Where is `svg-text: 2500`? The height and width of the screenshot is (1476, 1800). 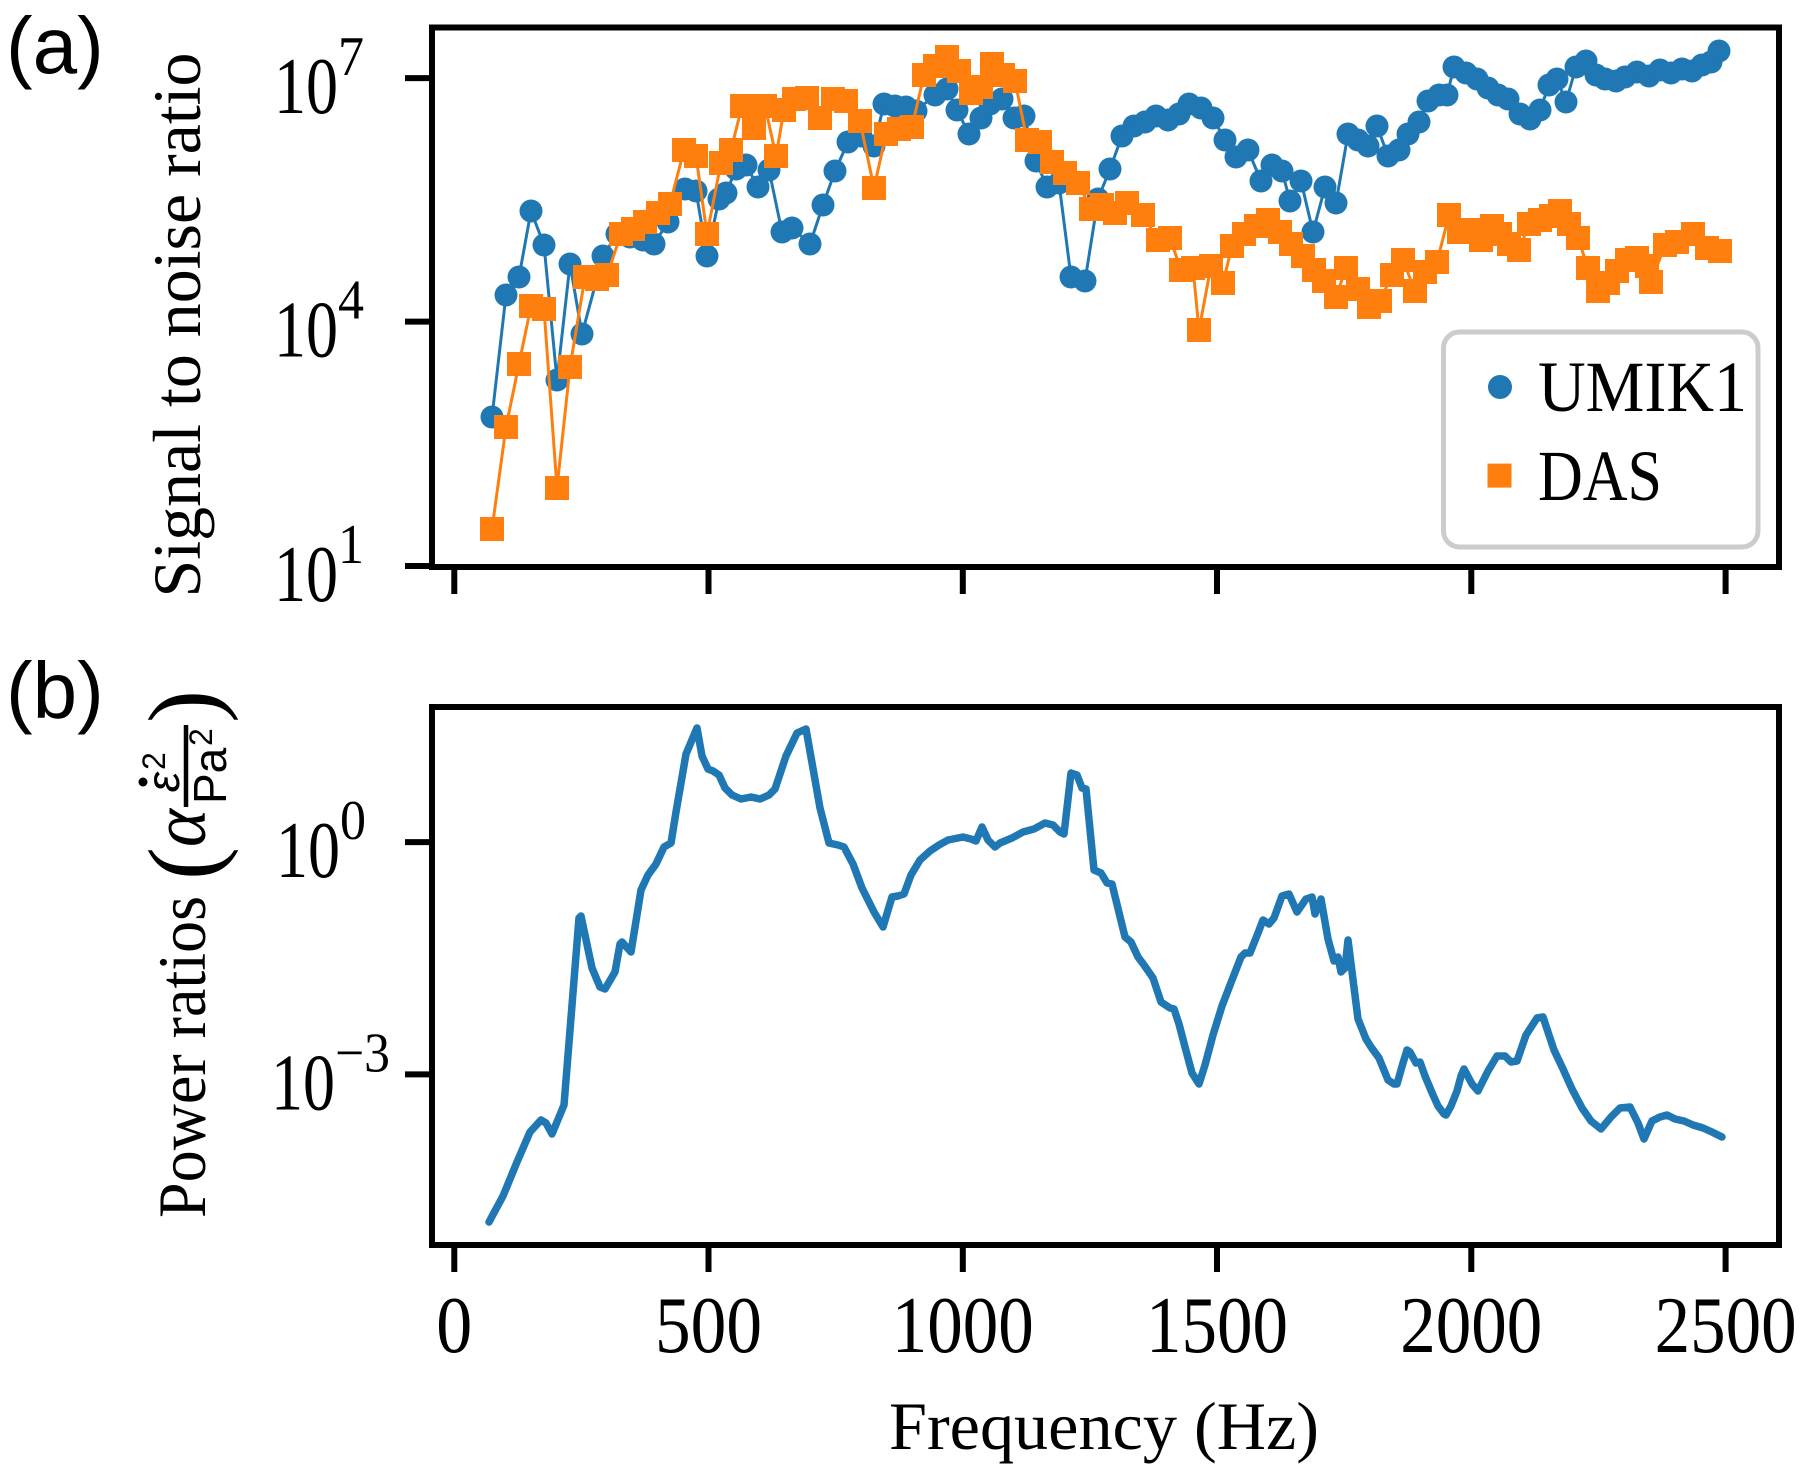 svg-text: 2500 is located at coordinates (1726, 1326).